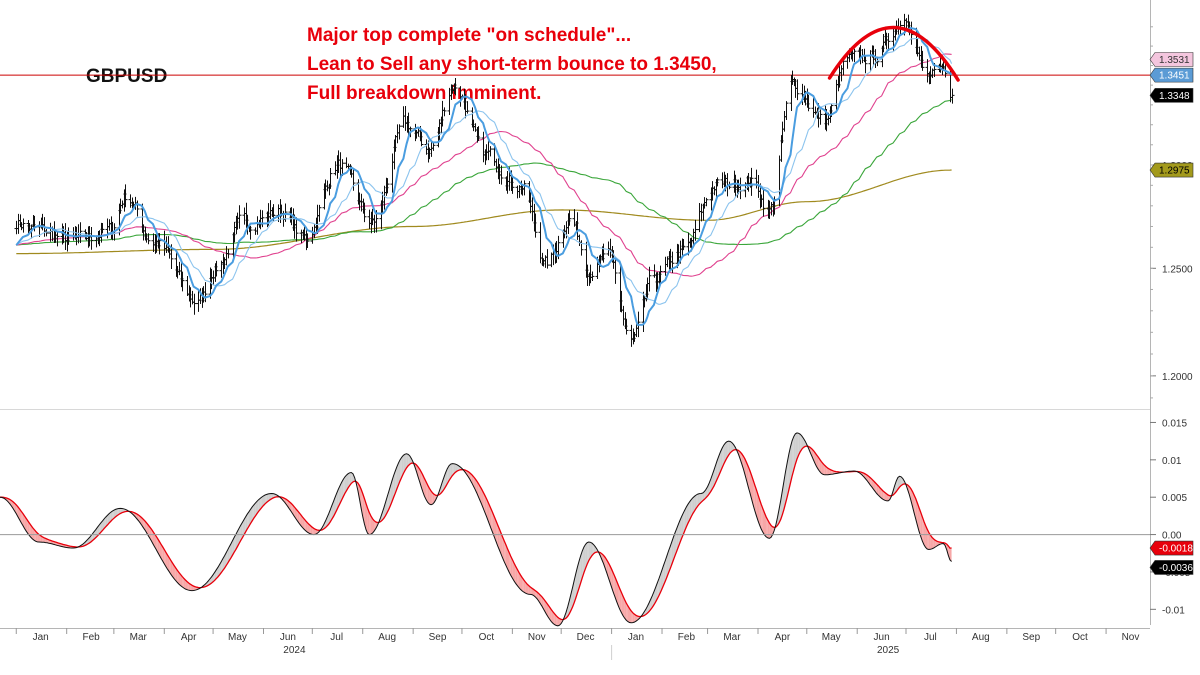 This screenshot has width=1200, height=675. What do you see at coordinates (1171, 75) in the screenshot?
I see `badge-resistance: 1.3451` at bounding box center [1171, 75].